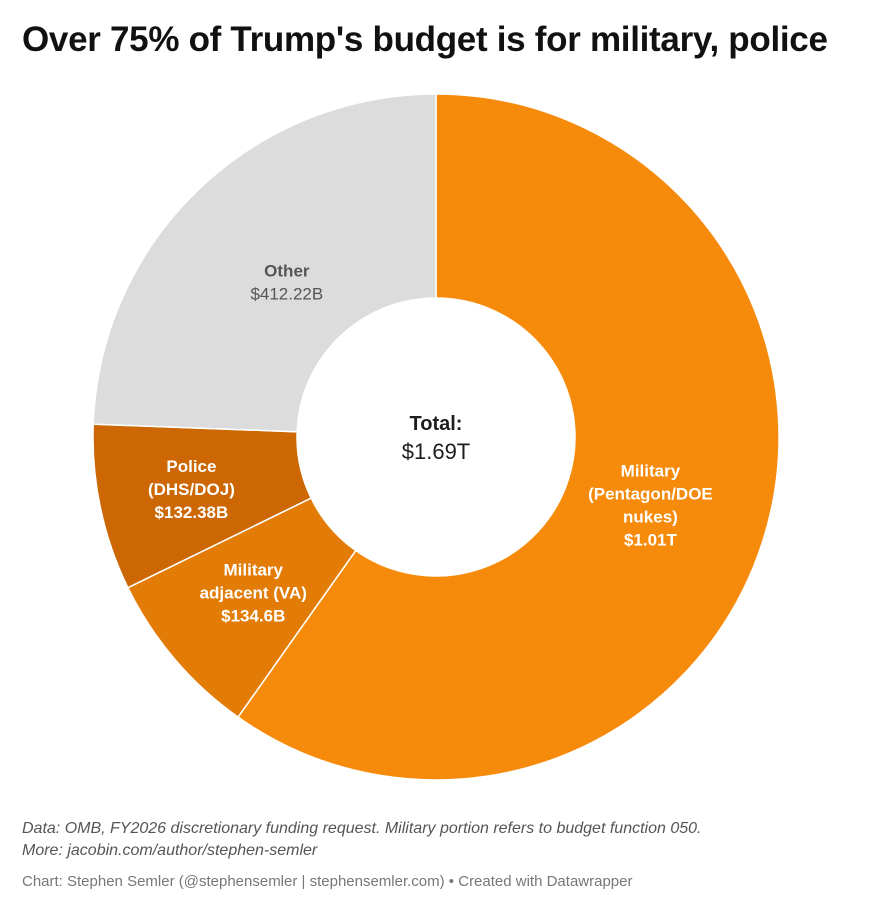 This screenshot has width=870, height=905. I want to click on slice-other, so click(264, 263).